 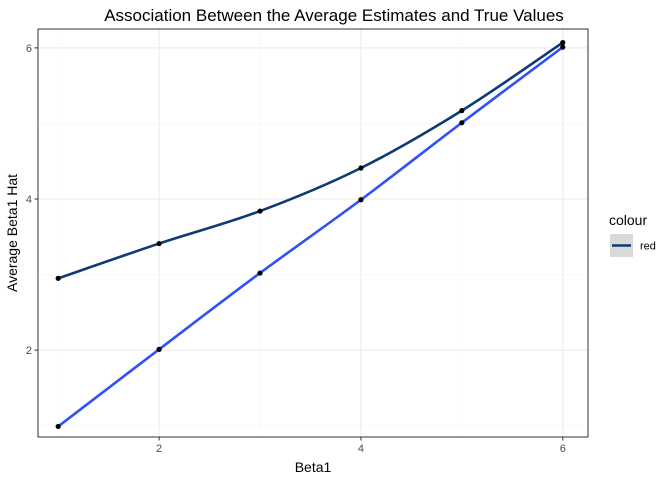 What do you see at coordinates (563, 449) in the screenshot?
I see `x-tick-label: 6` at bounding box center [563, 449].